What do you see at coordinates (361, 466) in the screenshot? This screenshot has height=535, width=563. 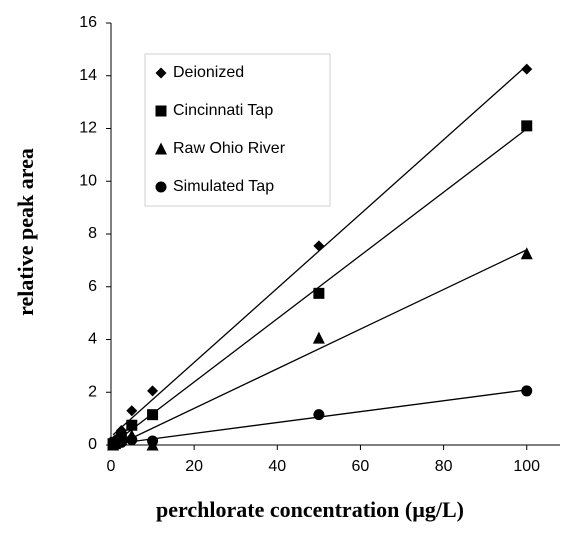 I see `x-tick-label: 60` at bounding box center [361, 466].